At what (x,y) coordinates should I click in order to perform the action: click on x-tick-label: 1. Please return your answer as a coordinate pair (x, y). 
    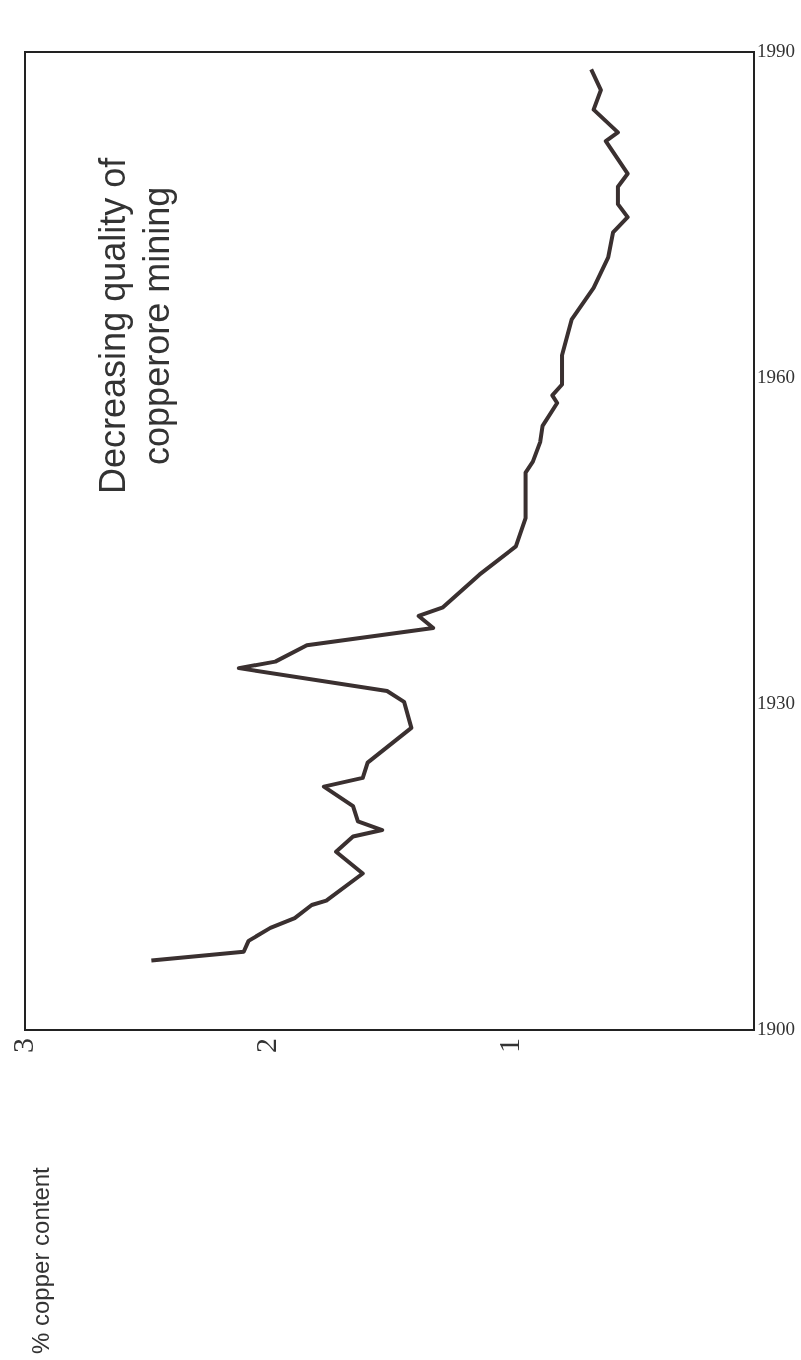
    Looking at the image, I should click on (508, 1045).